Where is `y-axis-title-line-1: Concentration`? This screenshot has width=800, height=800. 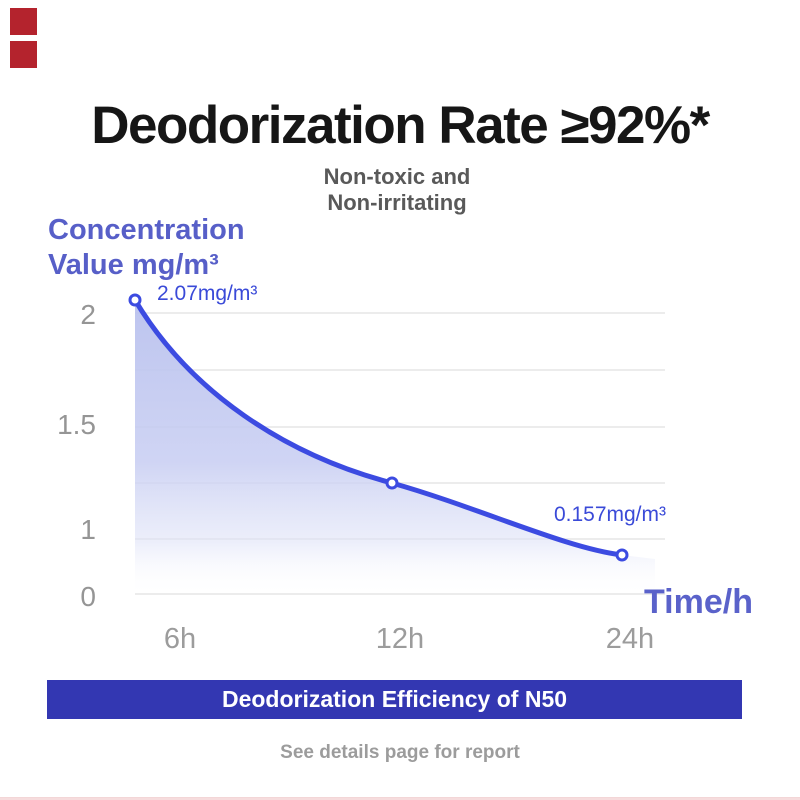
y-axis-title-line-1: Concentration is located at coordinates (146, 230).